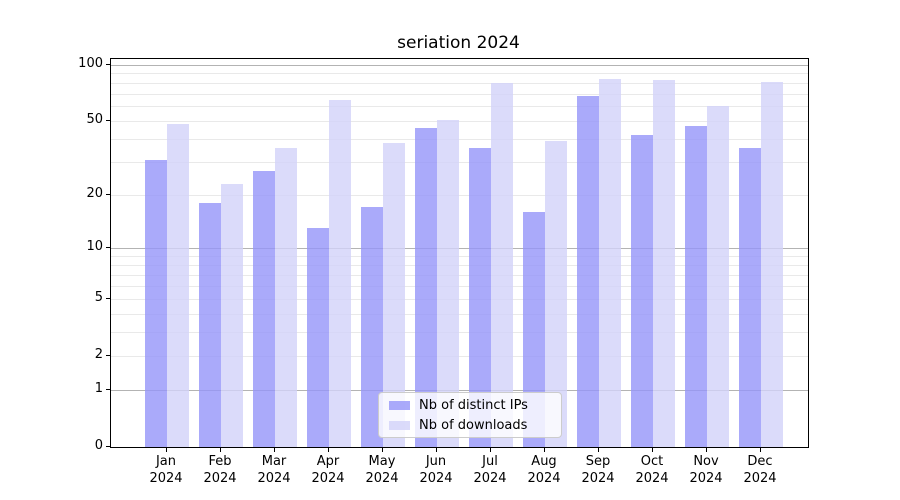 This screenshot has width=900, height=500. Describe the element at coordinates (556, 294) in the screenshot. I see `bar-aug-downloads` at that location.